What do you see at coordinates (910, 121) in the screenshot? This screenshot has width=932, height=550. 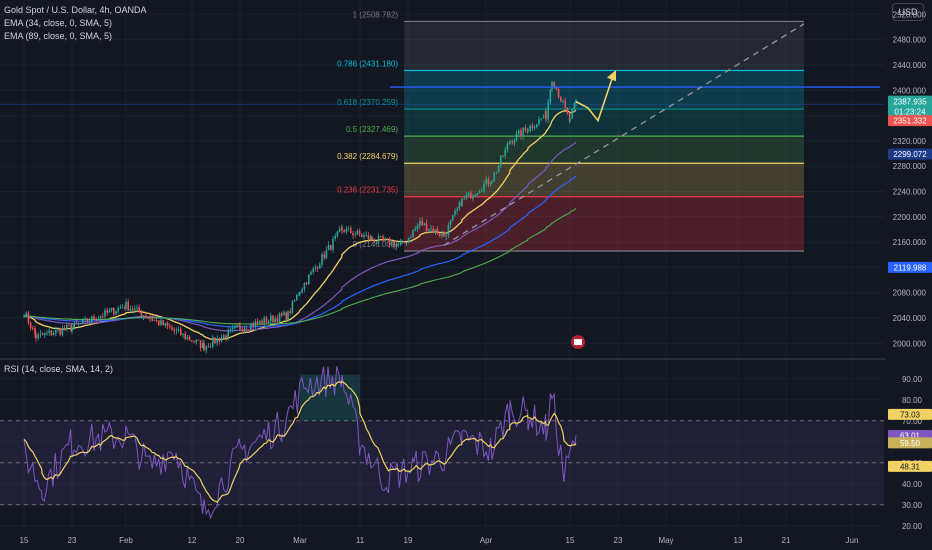 I see `price-tag-label: 2351.332` at bounding box center [910, 121].